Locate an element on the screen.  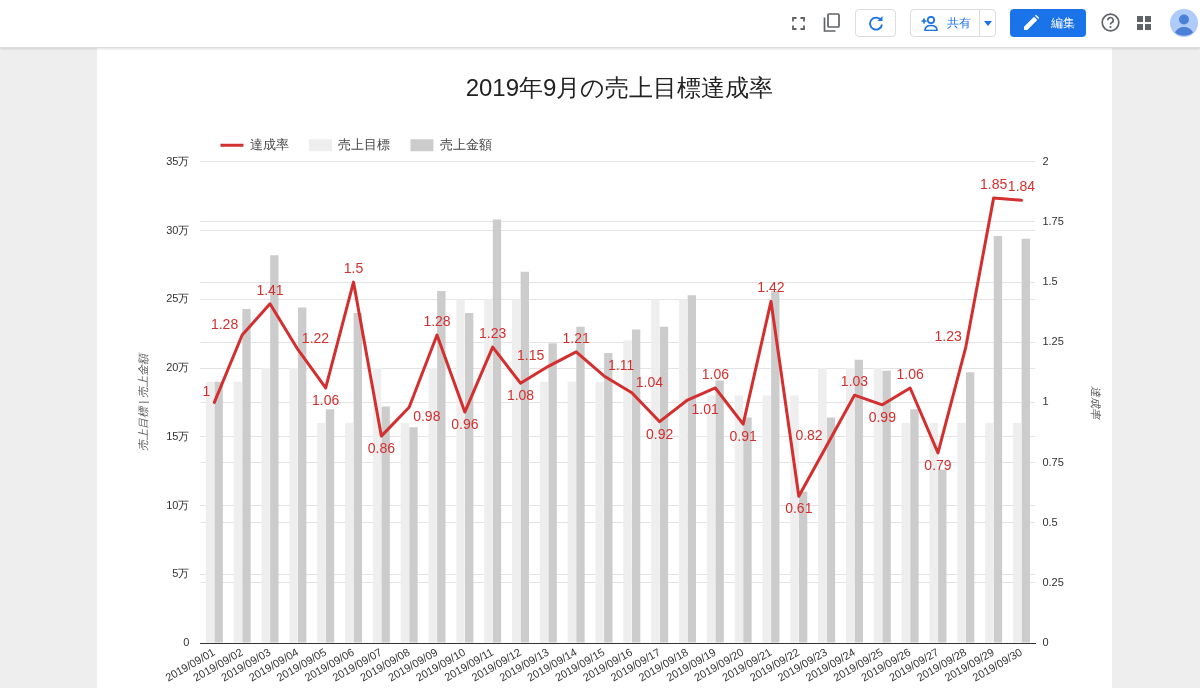
legend-label: 達成率 is located at coordinates (269, 144).